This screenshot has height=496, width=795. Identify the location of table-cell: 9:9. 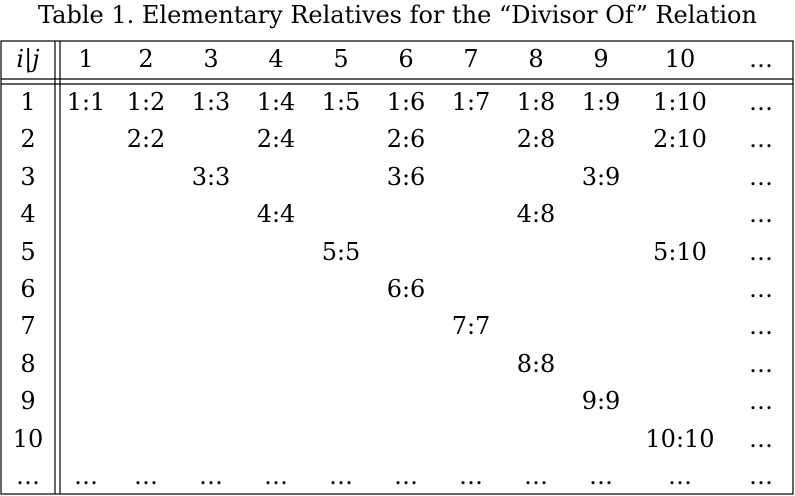
(601, 401).